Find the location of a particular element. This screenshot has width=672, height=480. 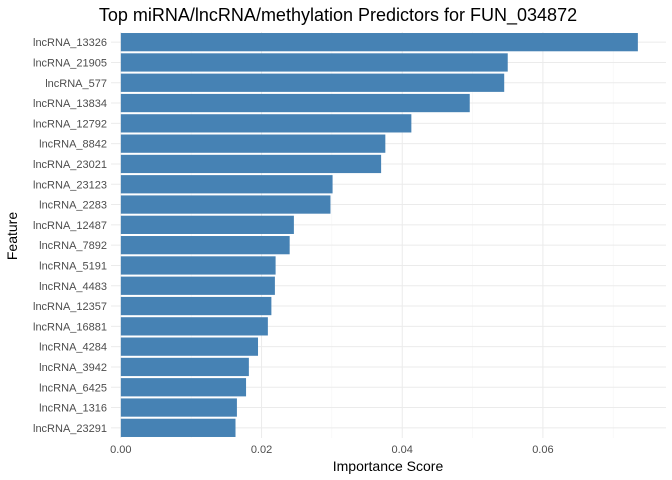

y-tick-label: lncRNA_7892 is located at coordinates (73, 246).